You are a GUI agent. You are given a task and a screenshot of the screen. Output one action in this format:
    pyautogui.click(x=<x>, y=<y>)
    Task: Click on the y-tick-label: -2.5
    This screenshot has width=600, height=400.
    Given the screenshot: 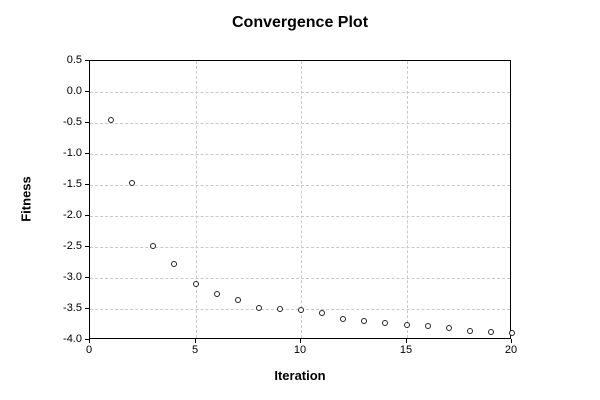 What is the action you would take?
    pyautogui.click(x=72, y=246)
    